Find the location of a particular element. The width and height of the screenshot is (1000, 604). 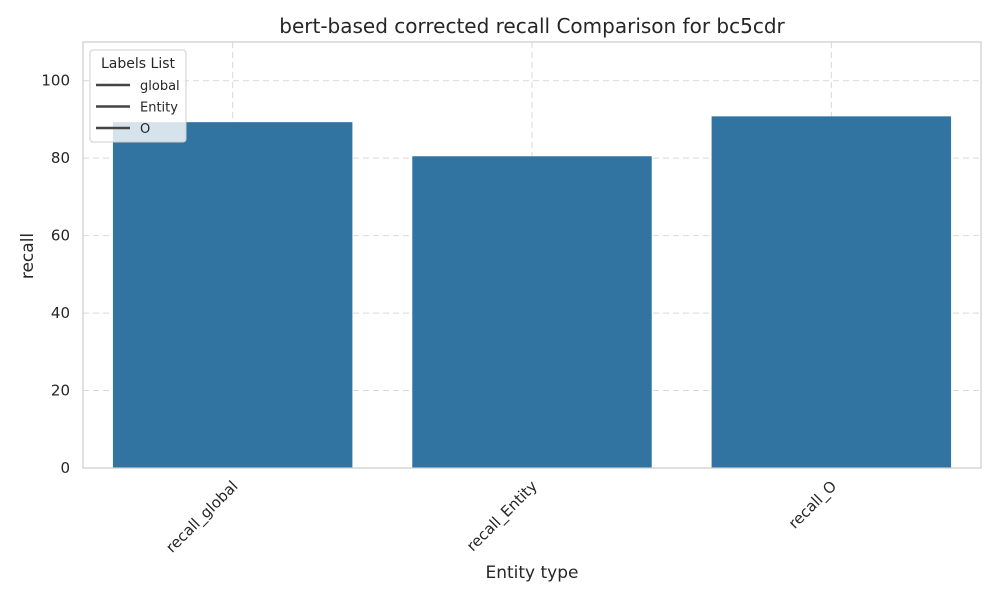

y-tick-label: 80 is located at coordinates (60, 158).